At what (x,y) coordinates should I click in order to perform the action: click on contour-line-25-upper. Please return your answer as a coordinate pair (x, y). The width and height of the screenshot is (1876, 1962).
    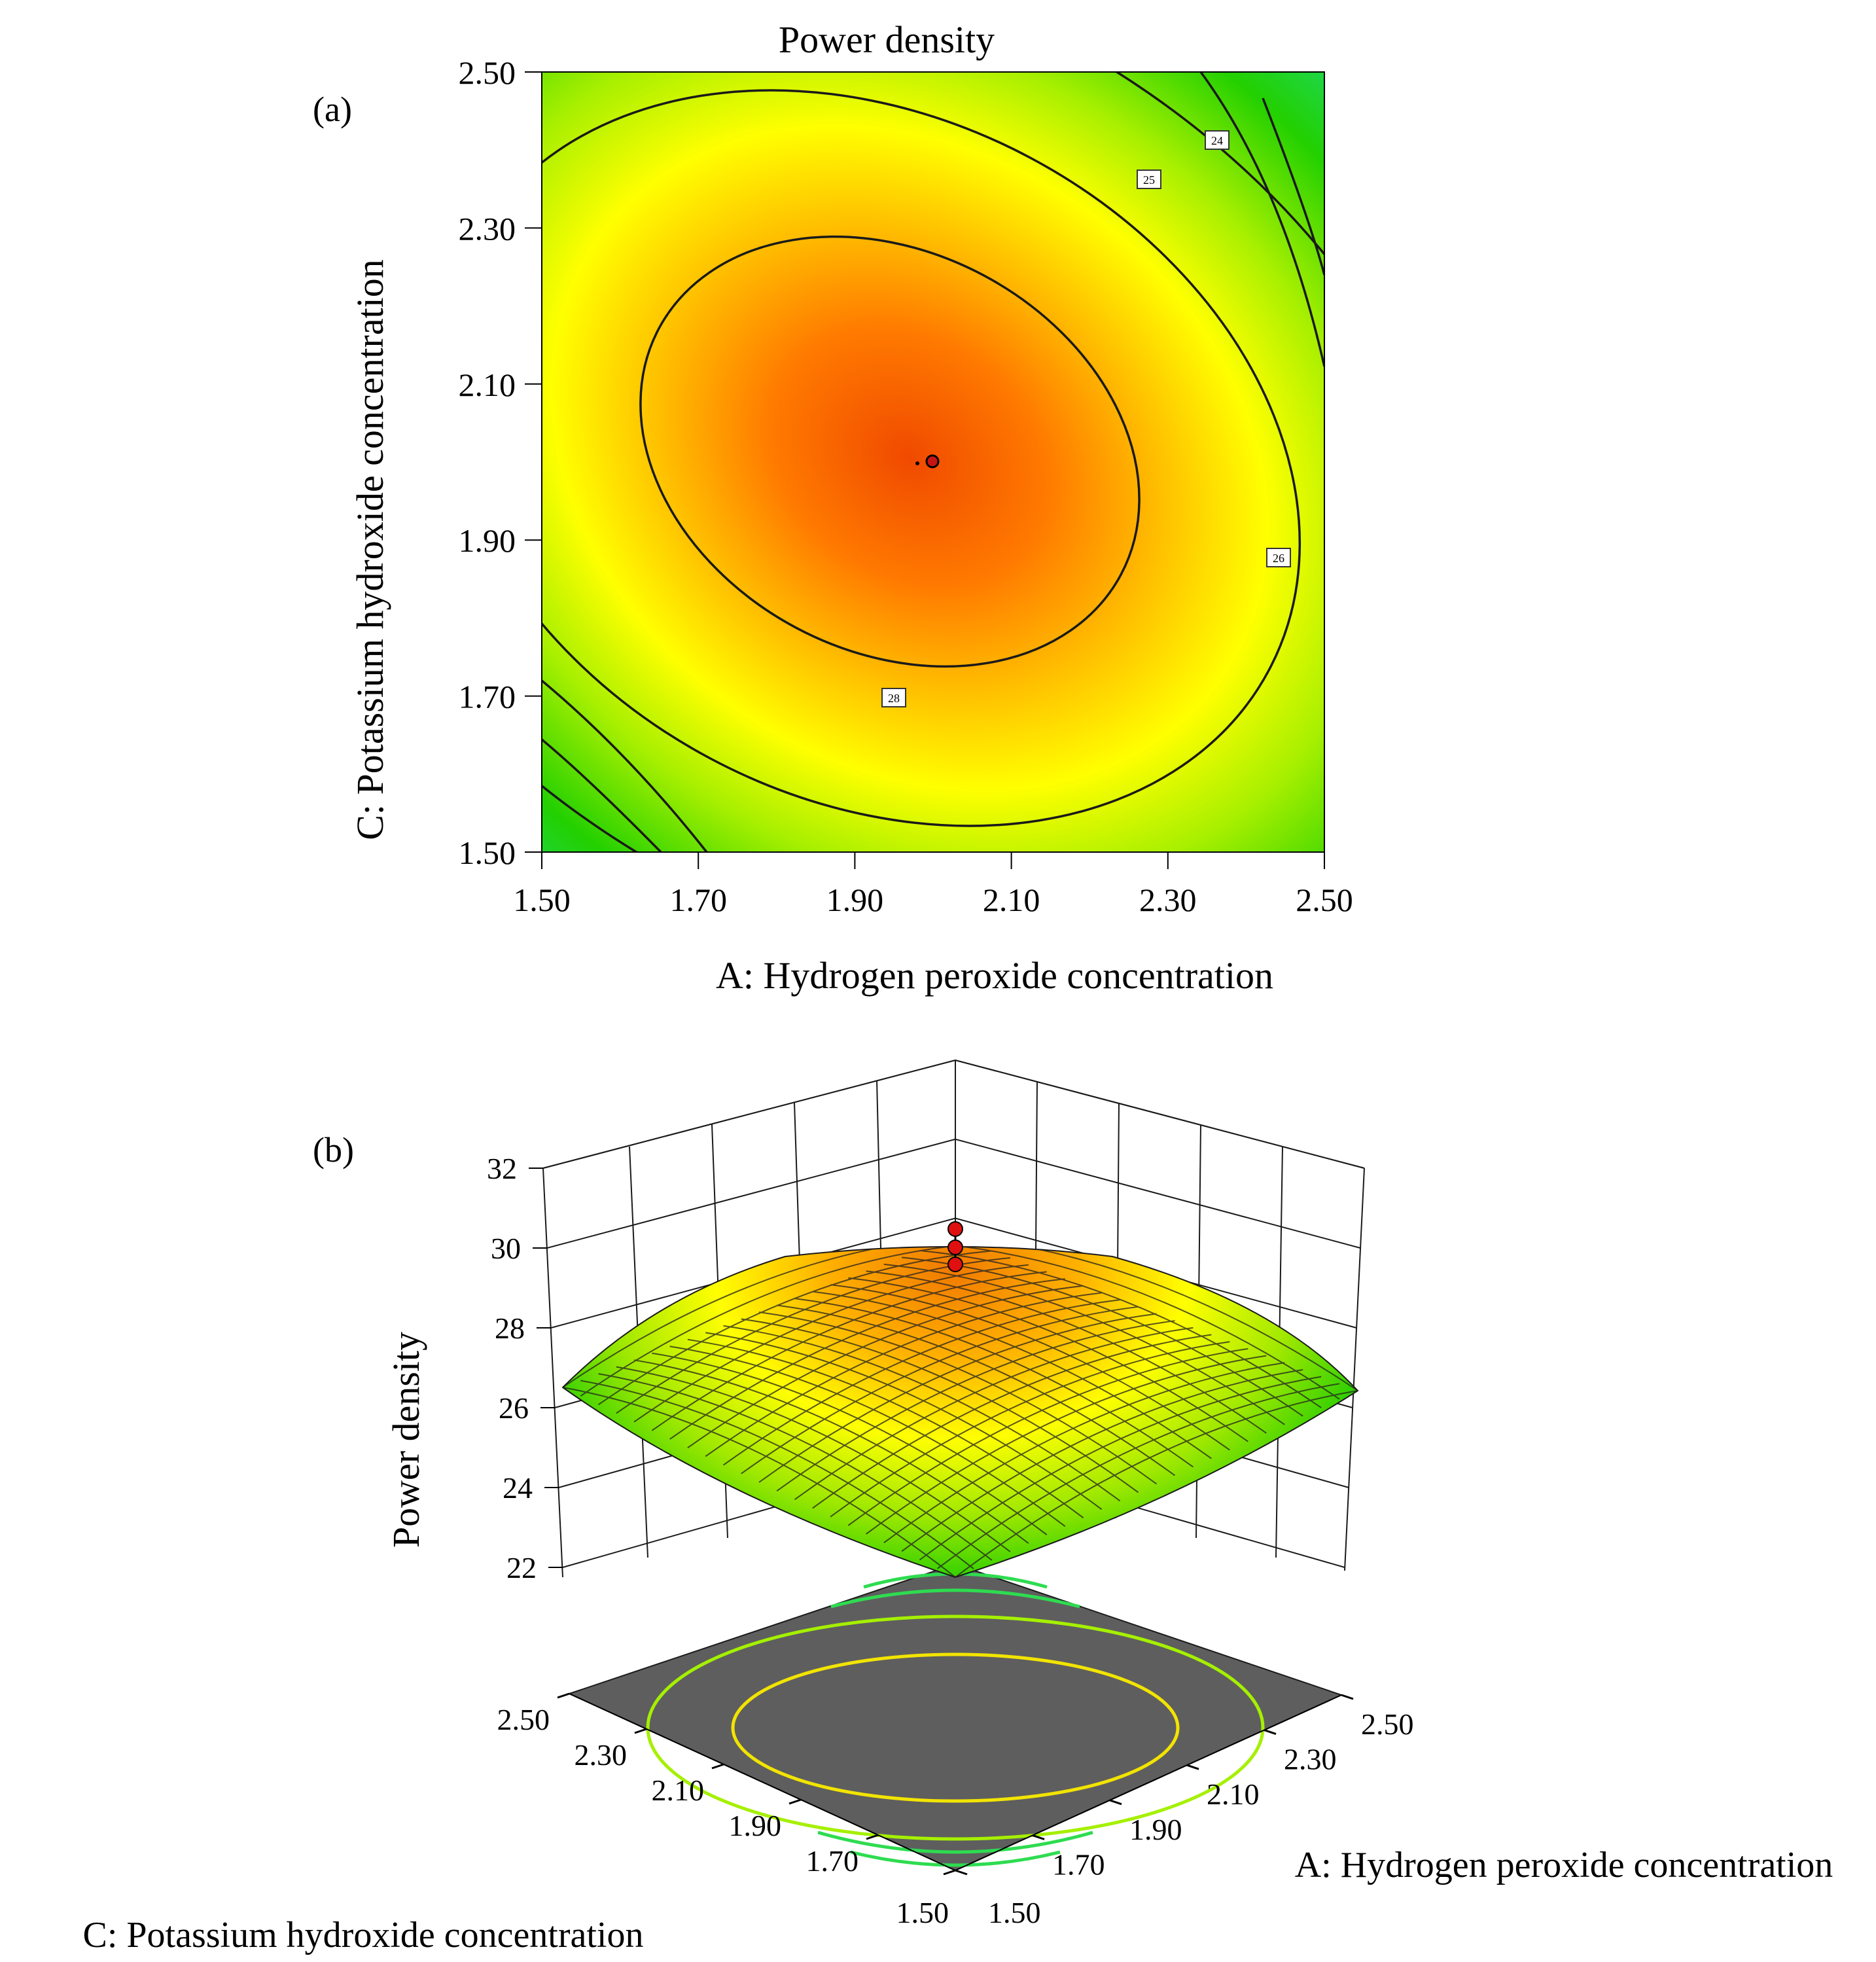
    Looking at the image, I should click on (1261, 219).